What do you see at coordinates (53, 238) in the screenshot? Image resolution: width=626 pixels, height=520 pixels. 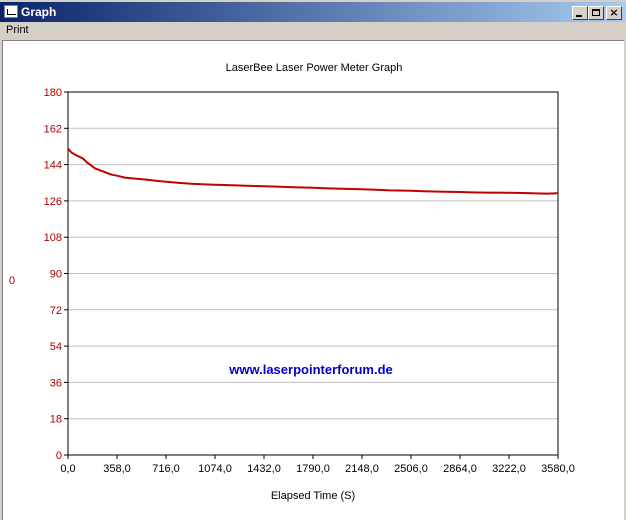 I see `y-tick-label: 108` at bounding box center [53, 238].